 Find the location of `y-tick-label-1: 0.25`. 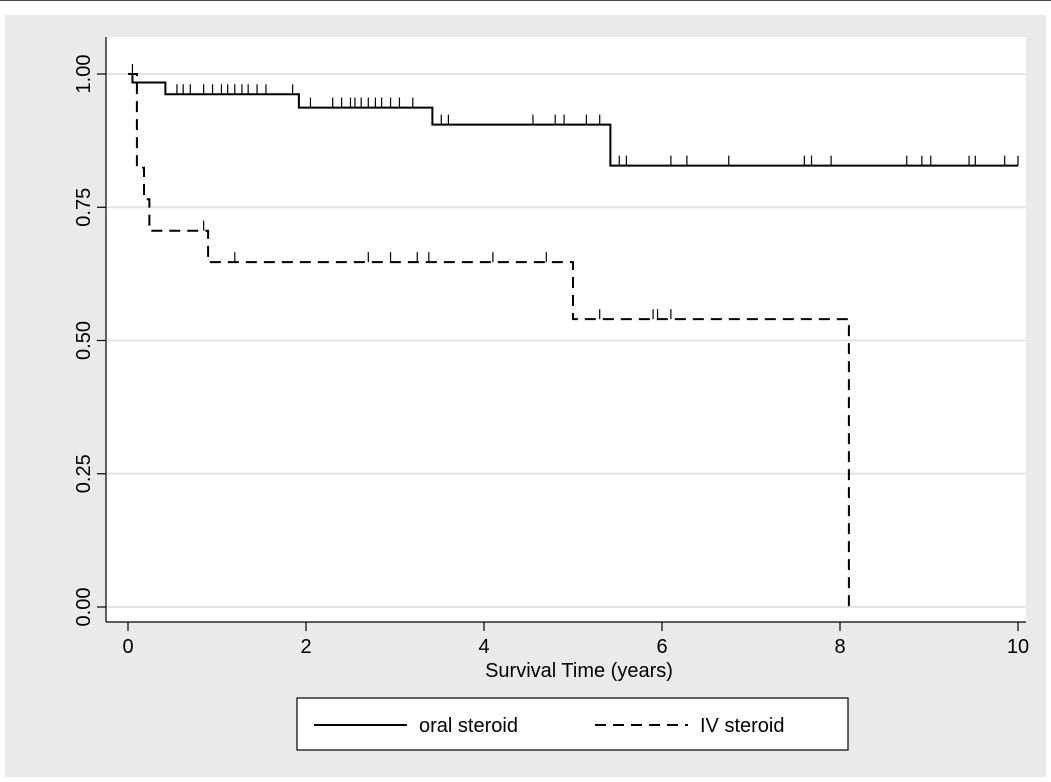

y-tick-label-1: 0.25 is located at coordinates (84, 473).